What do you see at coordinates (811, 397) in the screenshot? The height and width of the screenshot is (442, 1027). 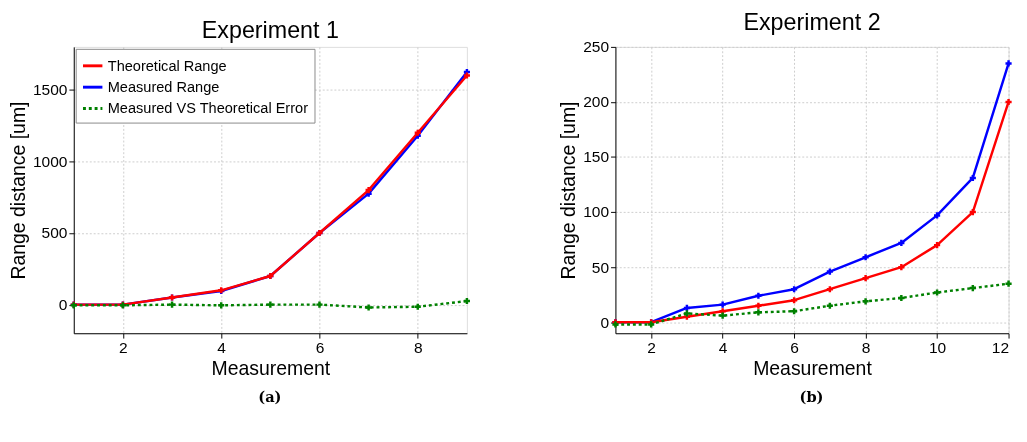 I see `text: (b)` at bounding box center [811, 397].